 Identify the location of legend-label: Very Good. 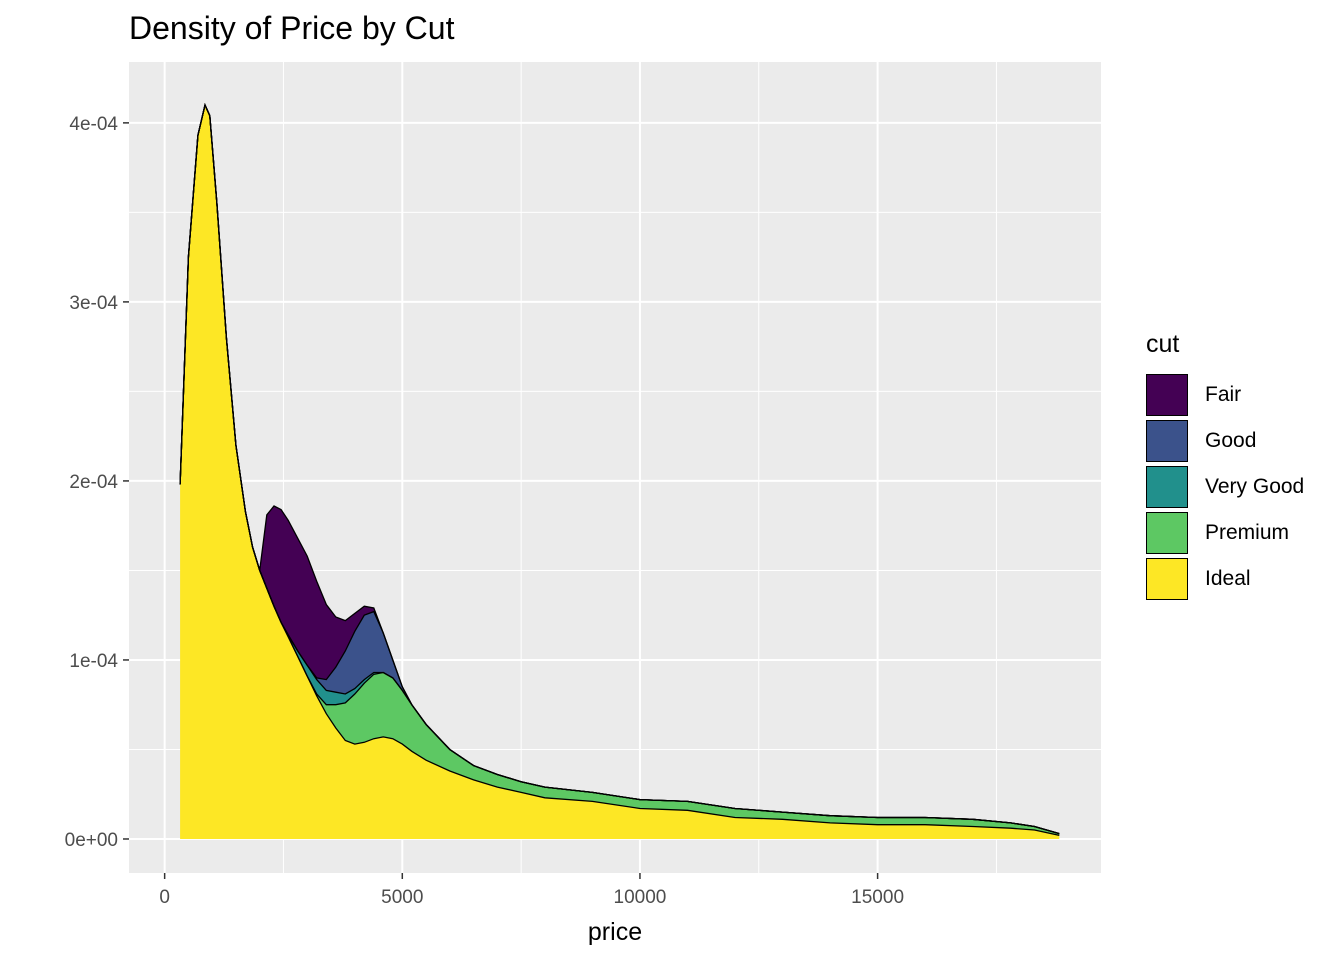
(1255, 486).